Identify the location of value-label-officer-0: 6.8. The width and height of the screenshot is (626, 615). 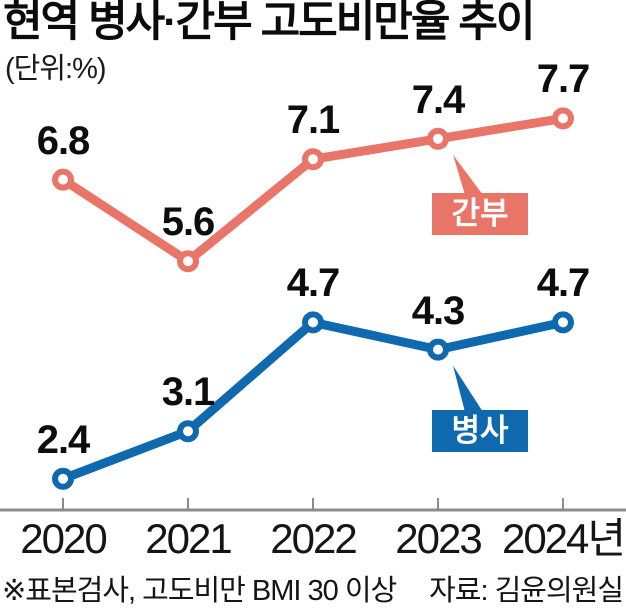
(63, 140).